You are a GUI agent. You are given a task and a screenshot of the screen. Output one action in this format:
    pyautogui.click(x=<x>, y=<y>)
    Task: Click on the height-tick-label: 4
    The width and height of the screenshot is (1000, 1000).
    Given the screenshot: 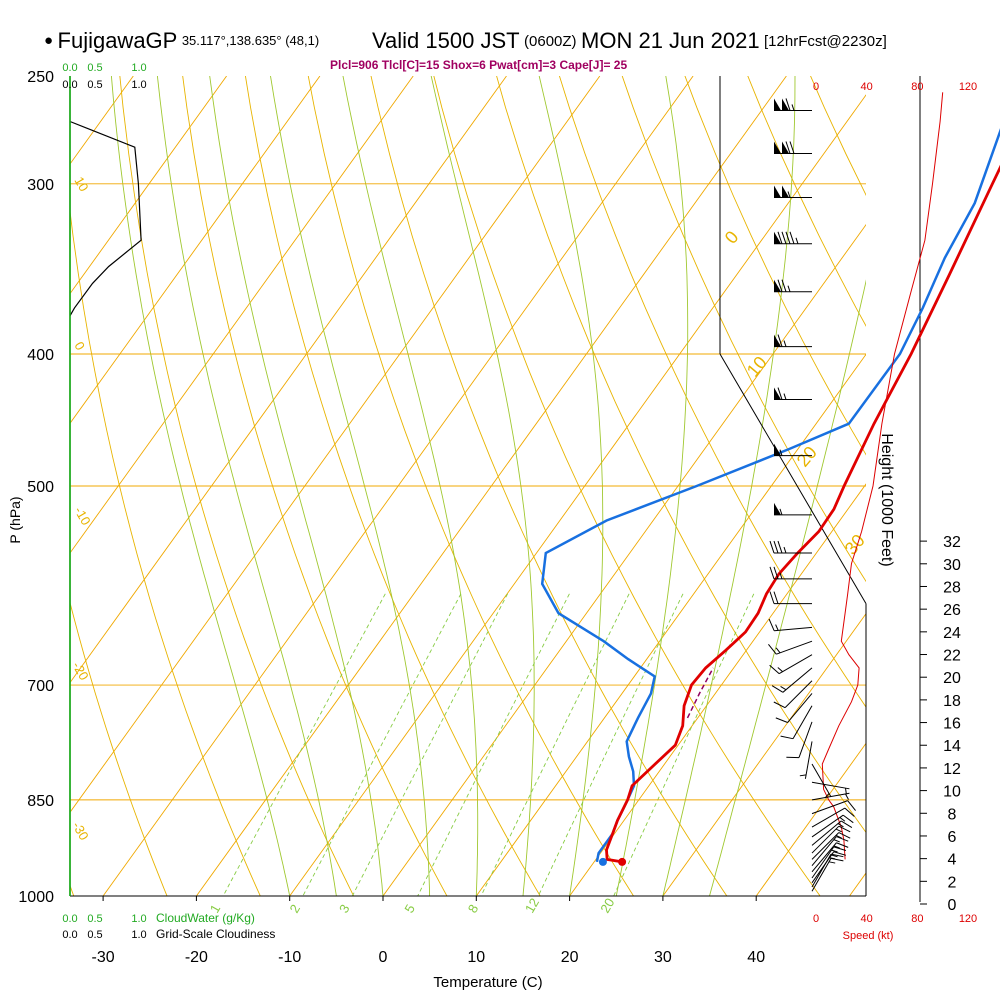 What is the action you would take?
    pyautogui.click(x=952, y=860)
    